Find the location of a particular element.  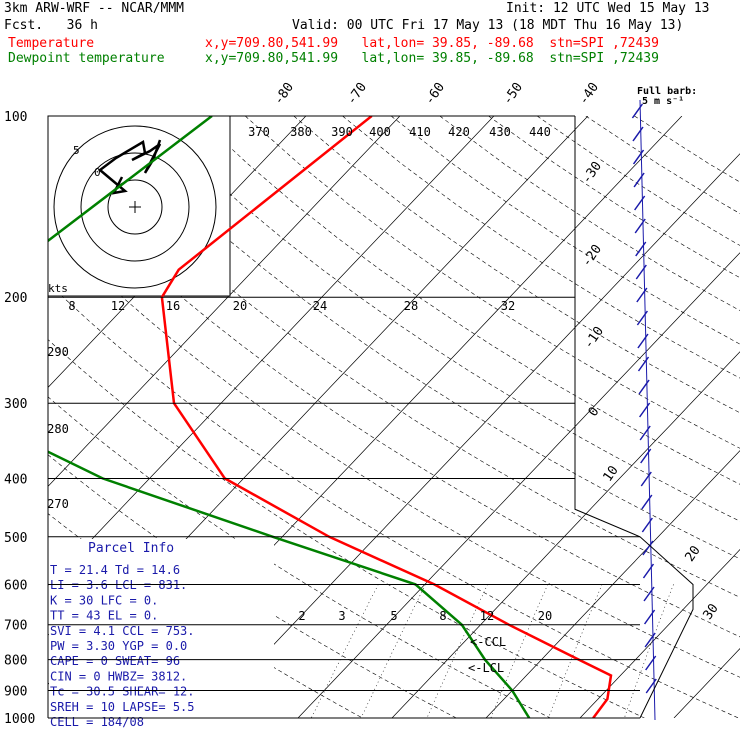

right-edge is located at coordinates (634, 417).